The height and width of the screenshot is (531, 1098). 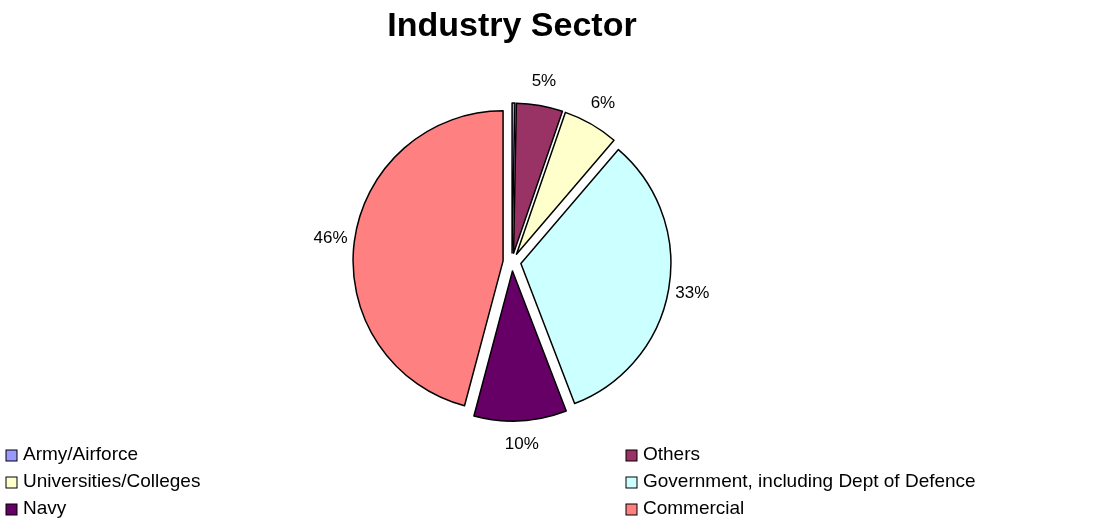 I want to click on data-label: 6%, so click(x=603, y=102).